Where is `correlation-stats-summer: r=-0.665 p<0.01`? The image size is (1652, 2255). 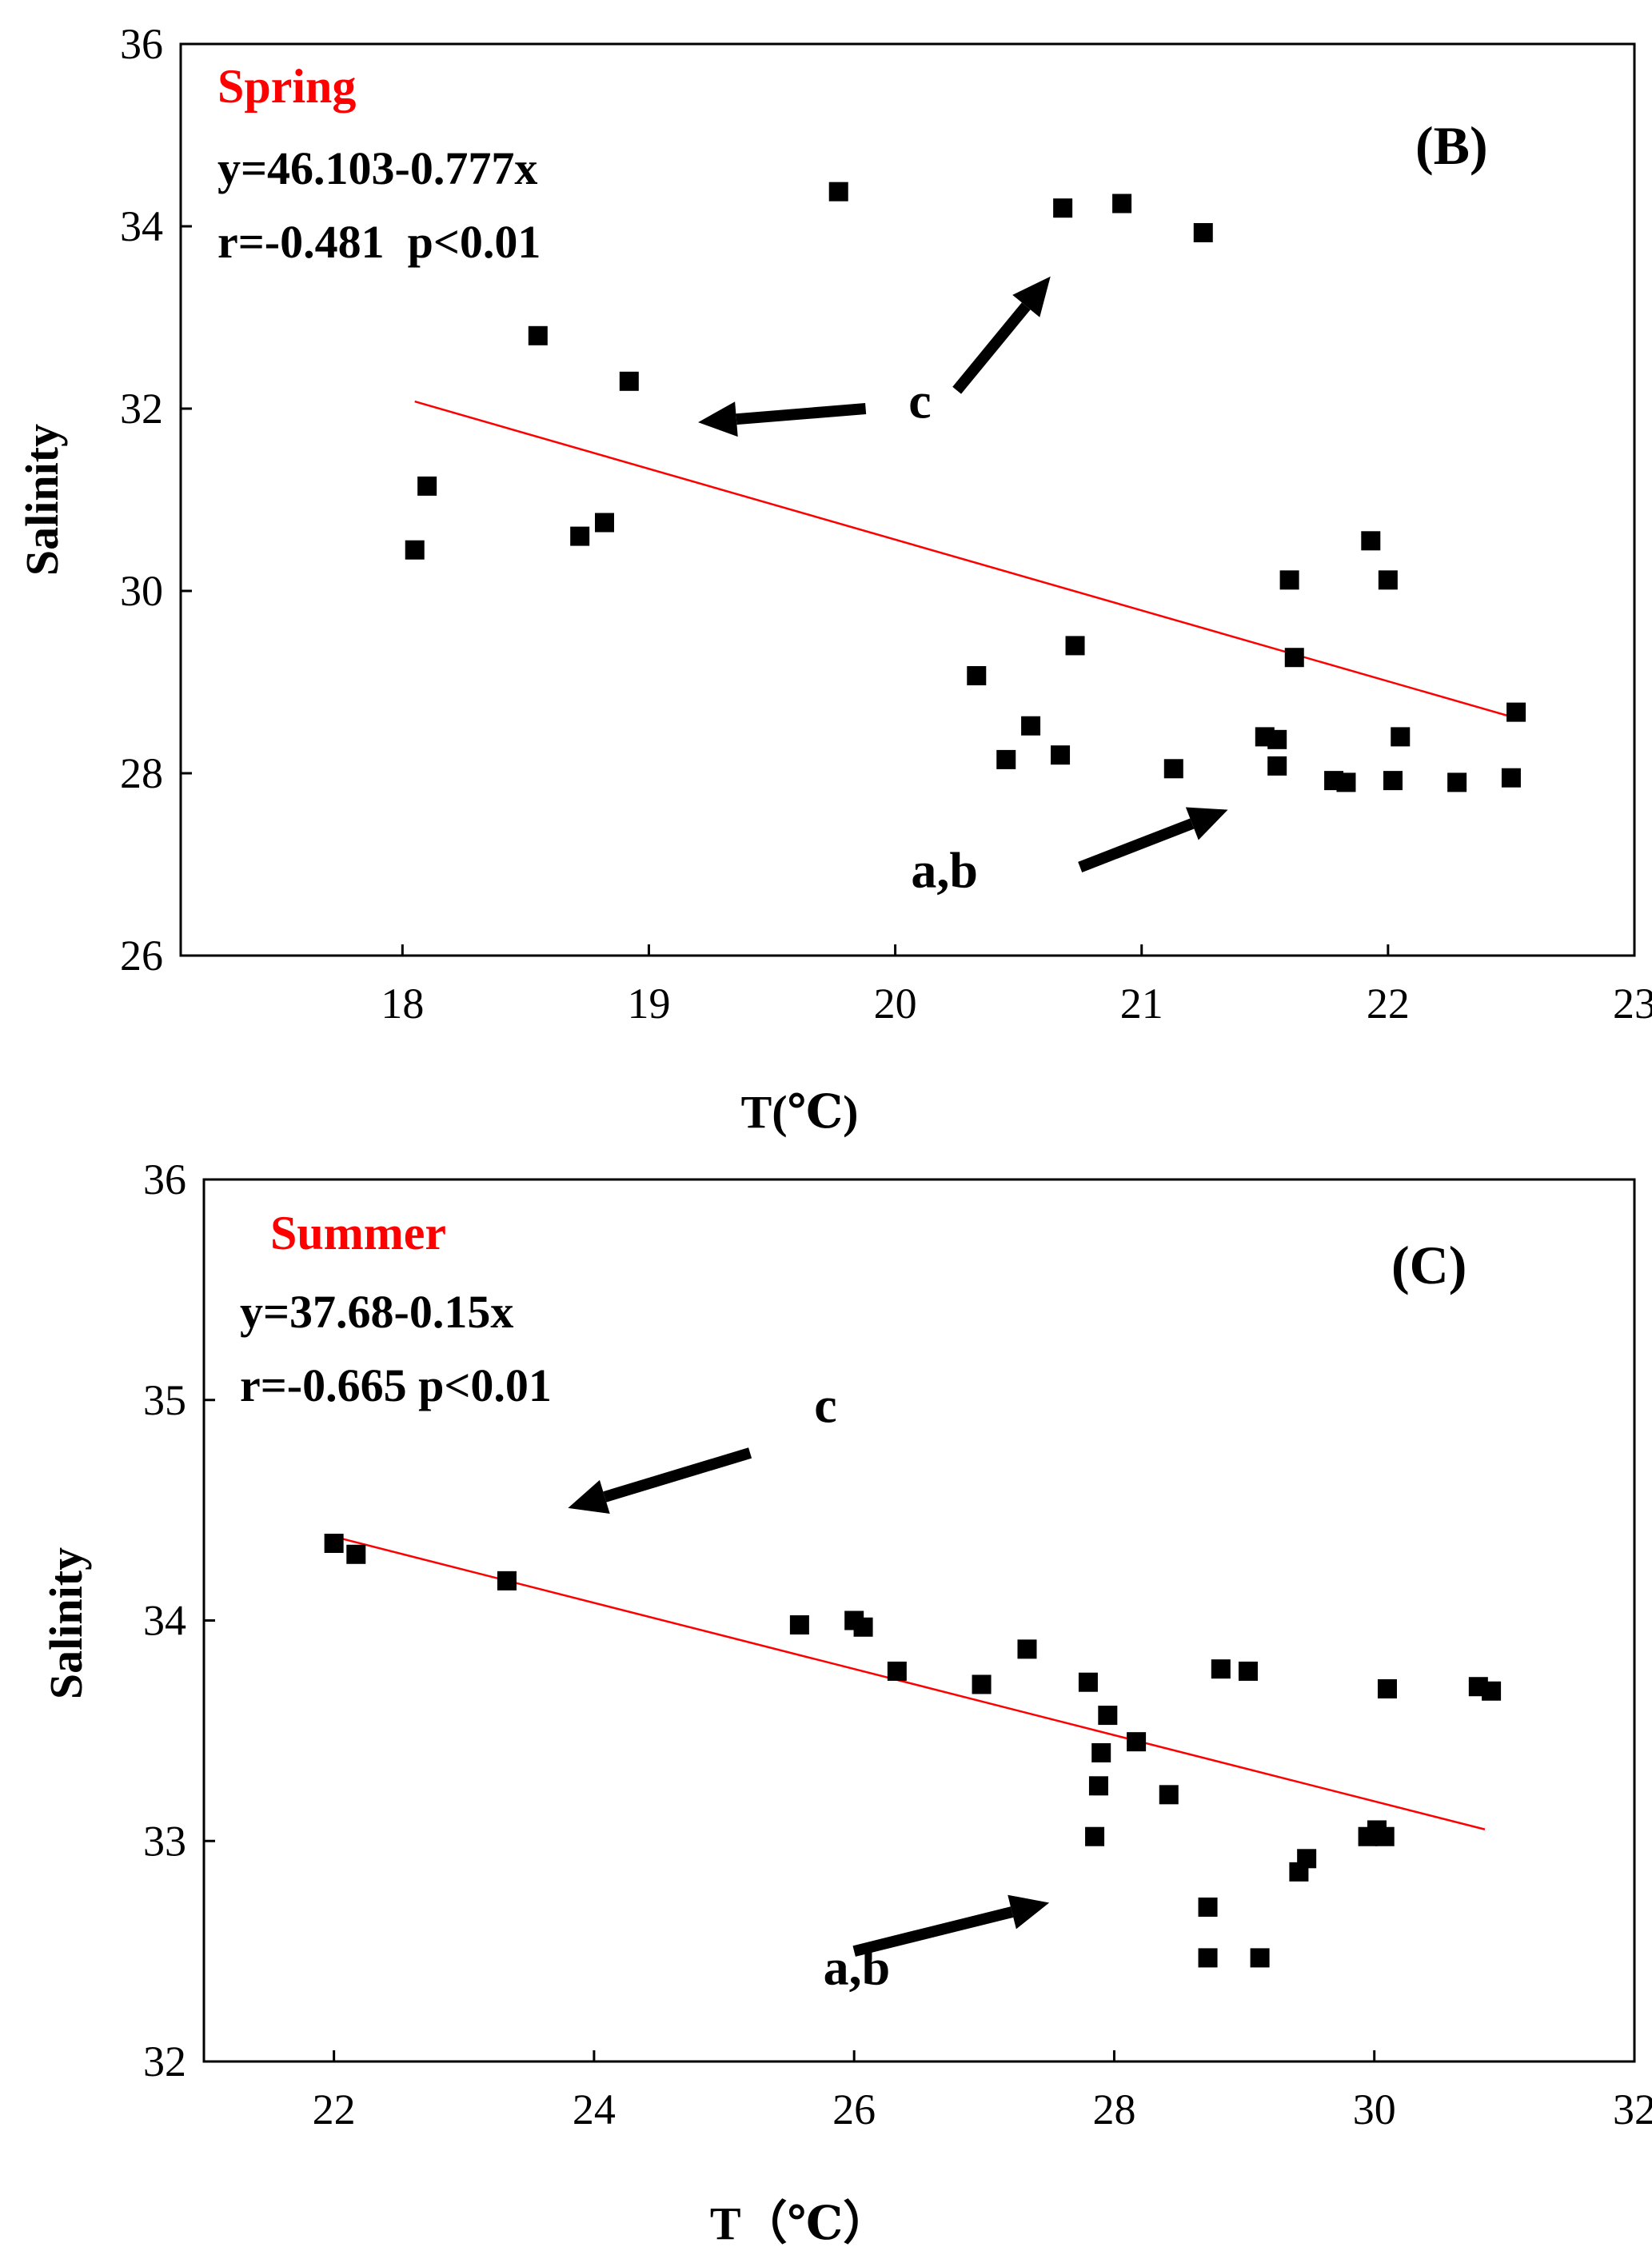 correlation-stats-summer: r=-0.665 p<0.01 is located at coordinates (396, 1385).